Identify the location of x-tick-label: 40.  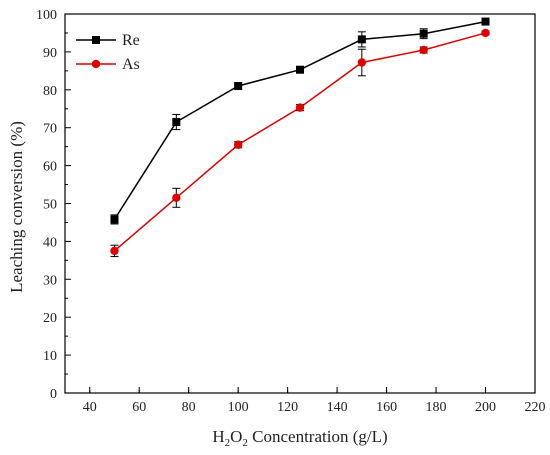
(90, 407).